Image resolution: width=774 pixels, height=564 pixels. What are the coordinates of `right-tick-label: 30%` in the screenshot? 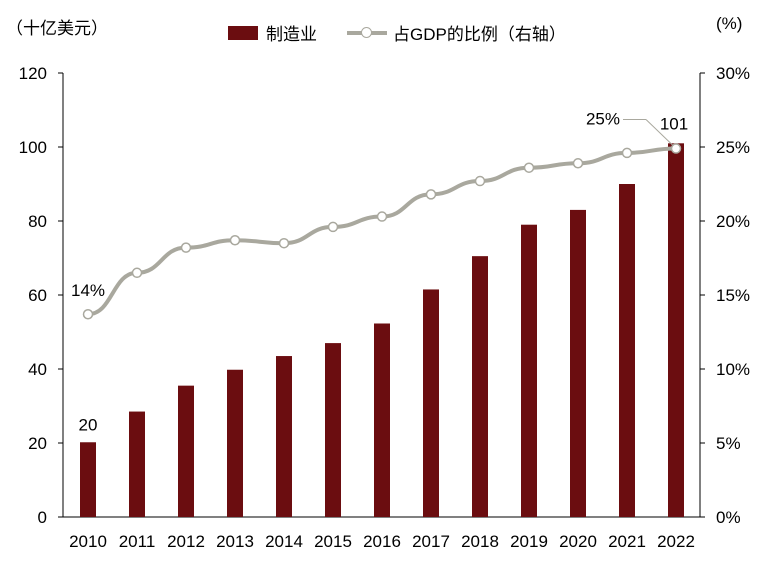 It's located at (733, 73).